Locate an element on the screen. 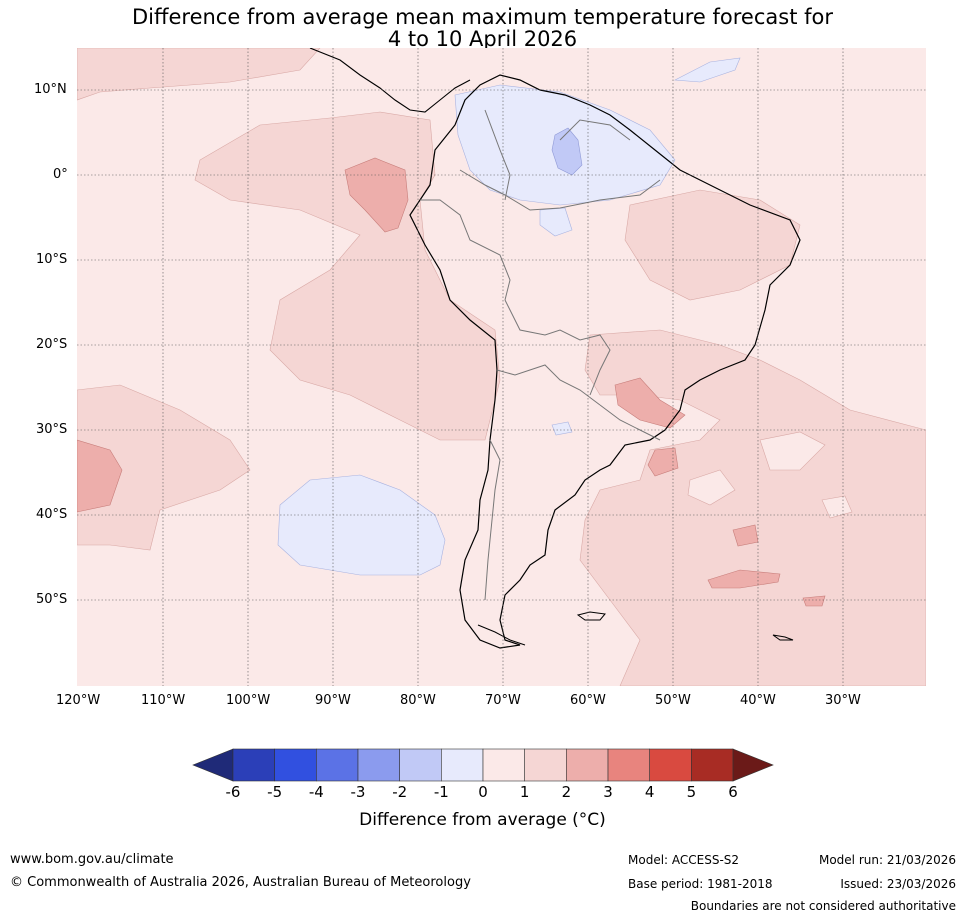 This screenshot has height=919, width=965. colorbar-label: Difference from average (°C) is located at coordinates (482, 820).